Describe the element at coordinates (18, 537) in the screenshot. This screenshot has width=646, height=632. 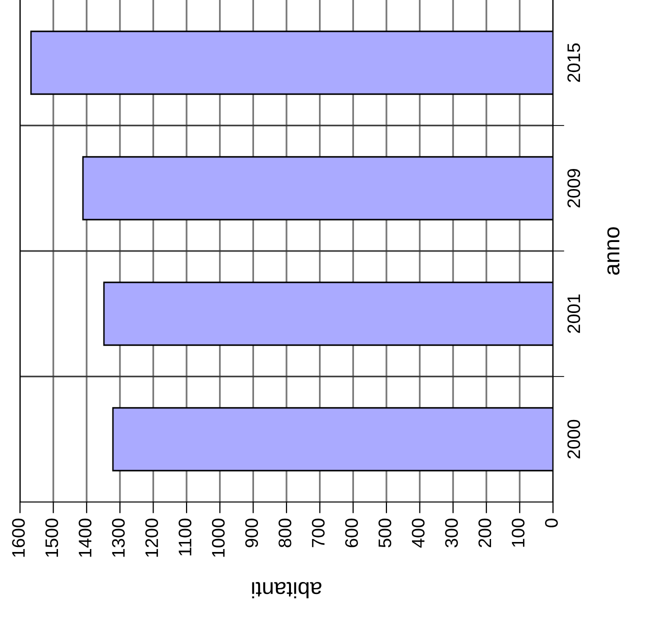
I see `x-tick-label: 1600` at that location.